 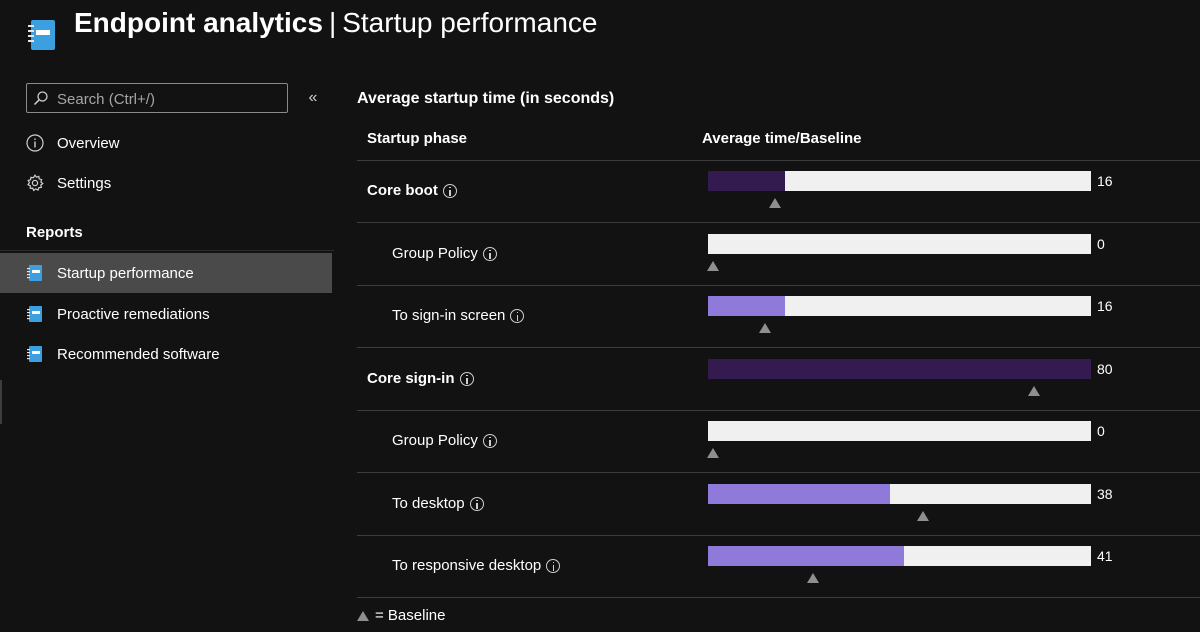 I want to click on table-row: Core sign-in 80, so click(x=778, y=379).